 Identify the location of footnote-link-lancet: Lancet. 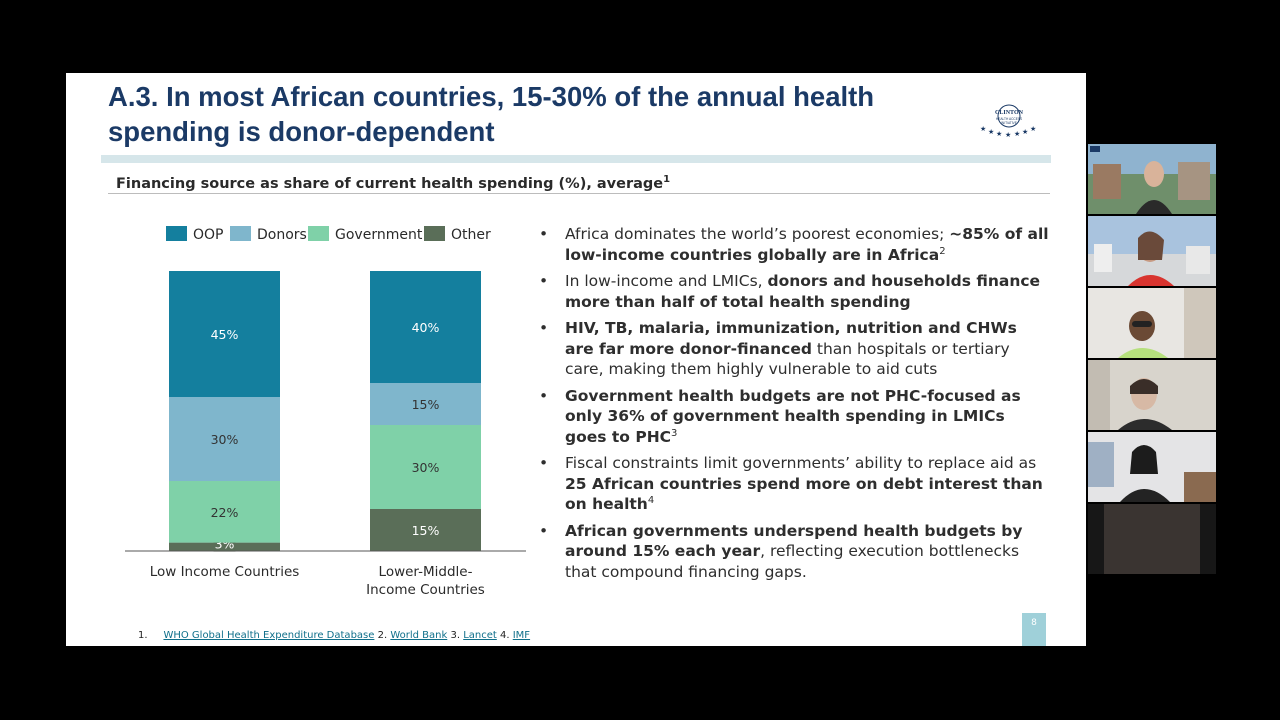
(480, 635).